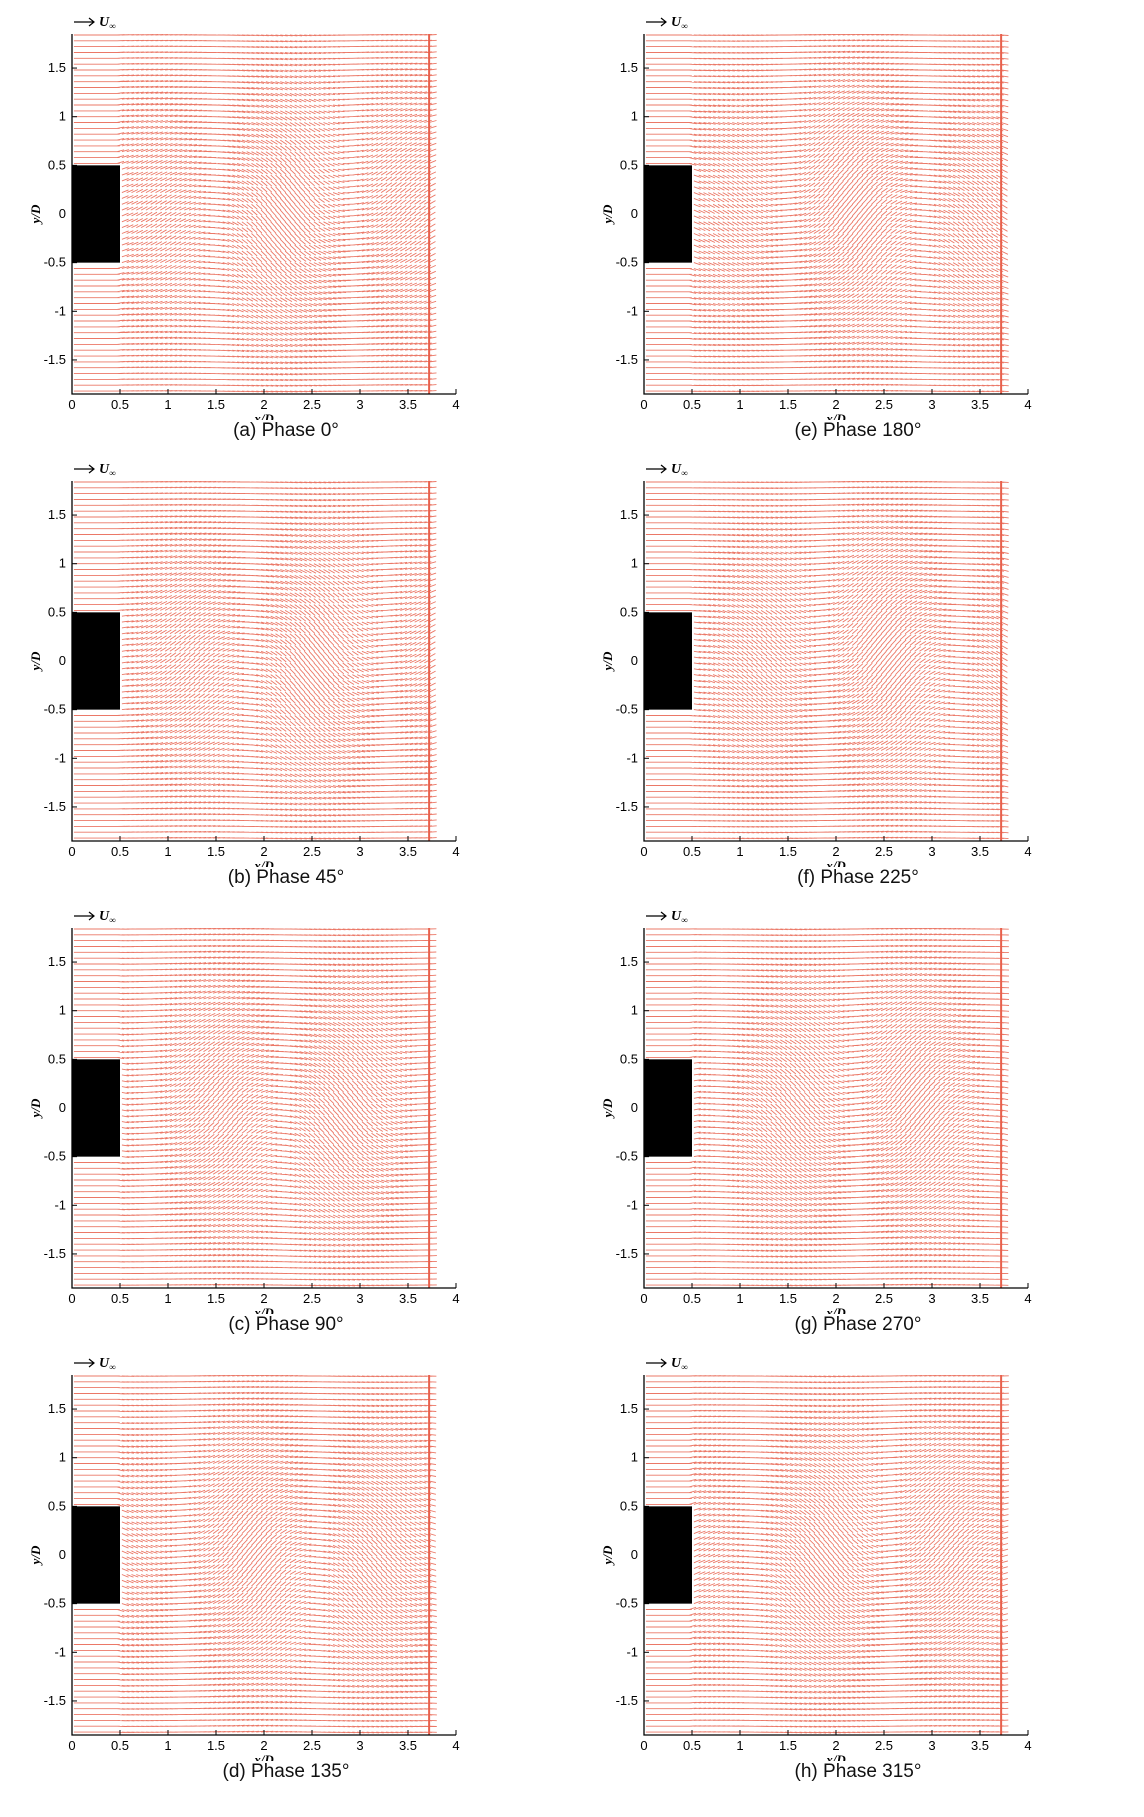 This screenshot has width=1144, height=1817. I want to click on panel-caption: (e) Phase 180°, so click(858, 430).